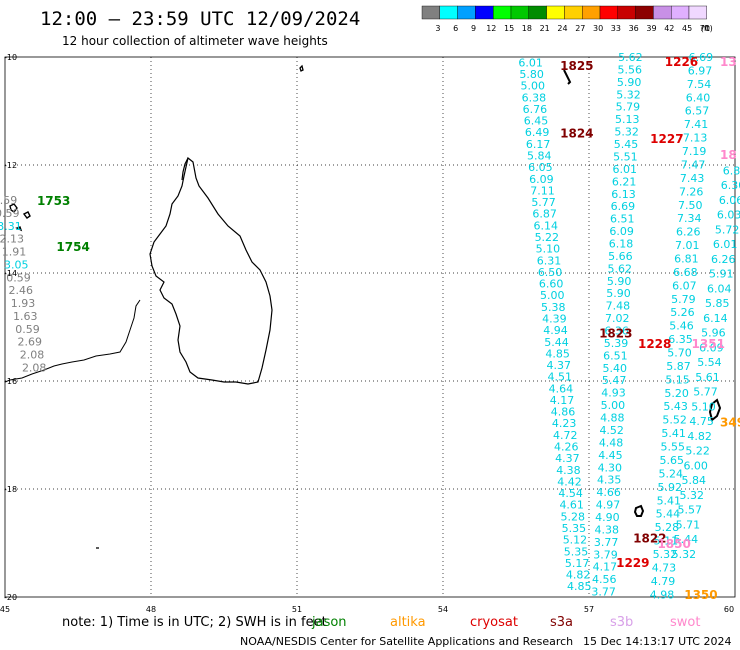 The width and height of the screenshot is (740, 650). I want to click on wave-height-value: 5.45, so click(626, 144).